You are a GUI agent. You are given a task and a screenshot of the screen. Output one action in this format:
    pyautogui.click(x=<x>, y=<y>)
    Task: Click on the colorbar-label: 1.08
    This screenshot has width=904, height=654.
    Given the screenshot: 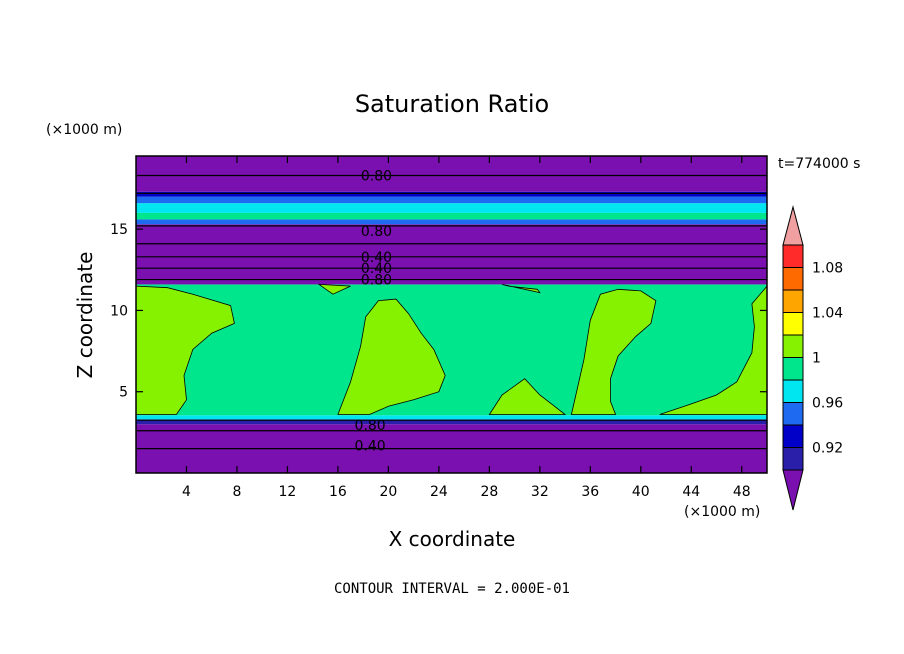 What is the action you would take?
    pyautogui.click(x=827, y=269)
    